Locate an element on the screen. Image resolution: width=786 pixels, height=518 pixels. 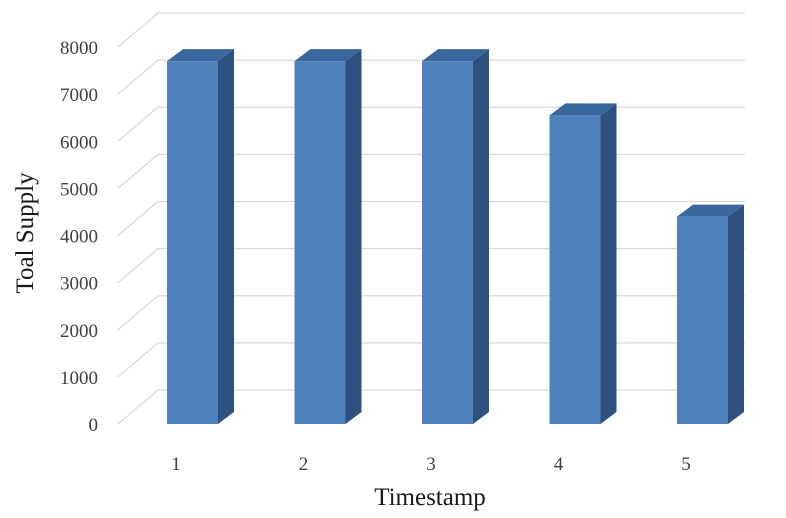
y-axis-tick-labels: 0 1000 2000 3000 4000 5000 6000 7000 8000 is located at coordinates (79, 237).